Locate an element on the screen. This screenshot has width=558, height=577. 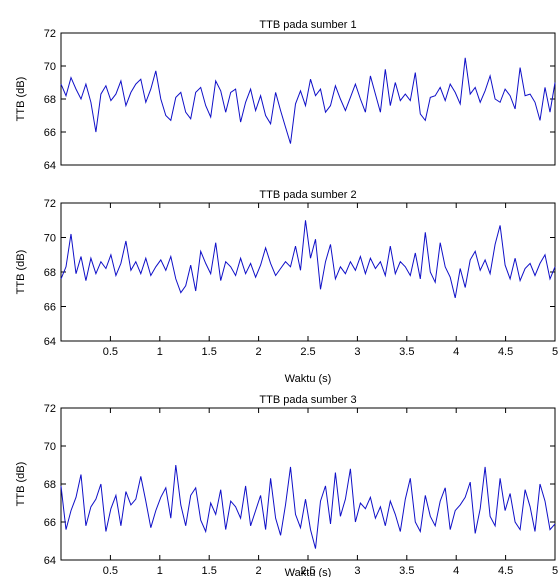
chart-title: TTB pada sumber 3 is located at coordinates (307, 400).